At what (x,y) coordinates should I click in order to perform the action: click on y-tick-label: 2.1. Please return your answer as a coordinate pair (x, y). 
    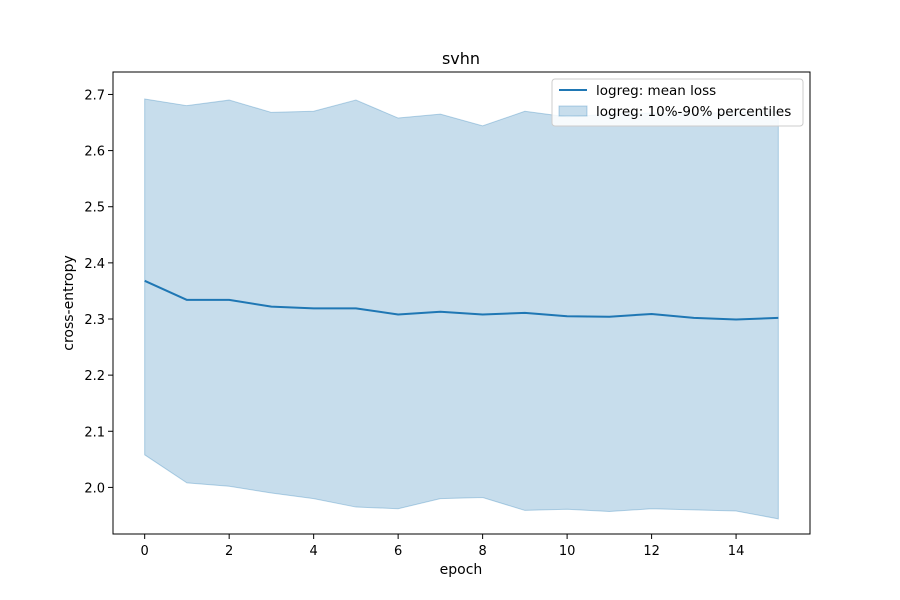
    Looking at the image, I should click on (94, 432).